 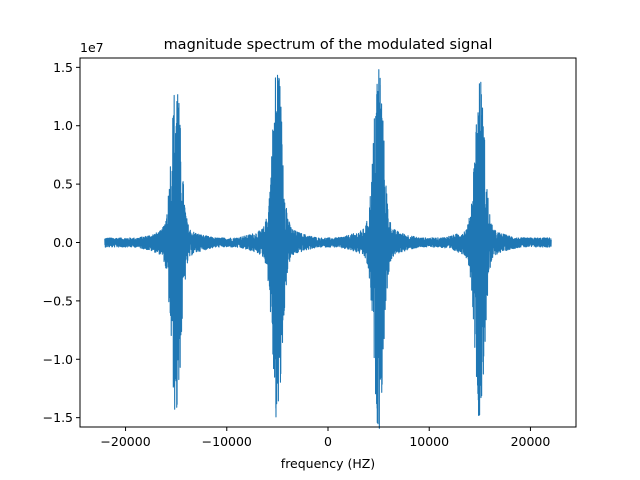 I want to click on y-tick-label: −0.5, so click(x=58, y=300).